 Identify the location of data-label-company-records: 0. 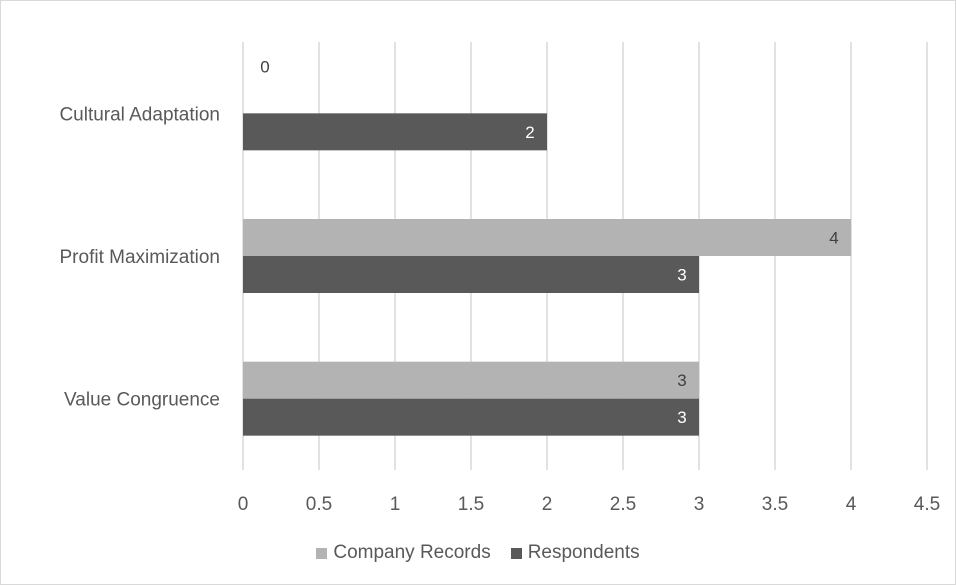
(264, 66).